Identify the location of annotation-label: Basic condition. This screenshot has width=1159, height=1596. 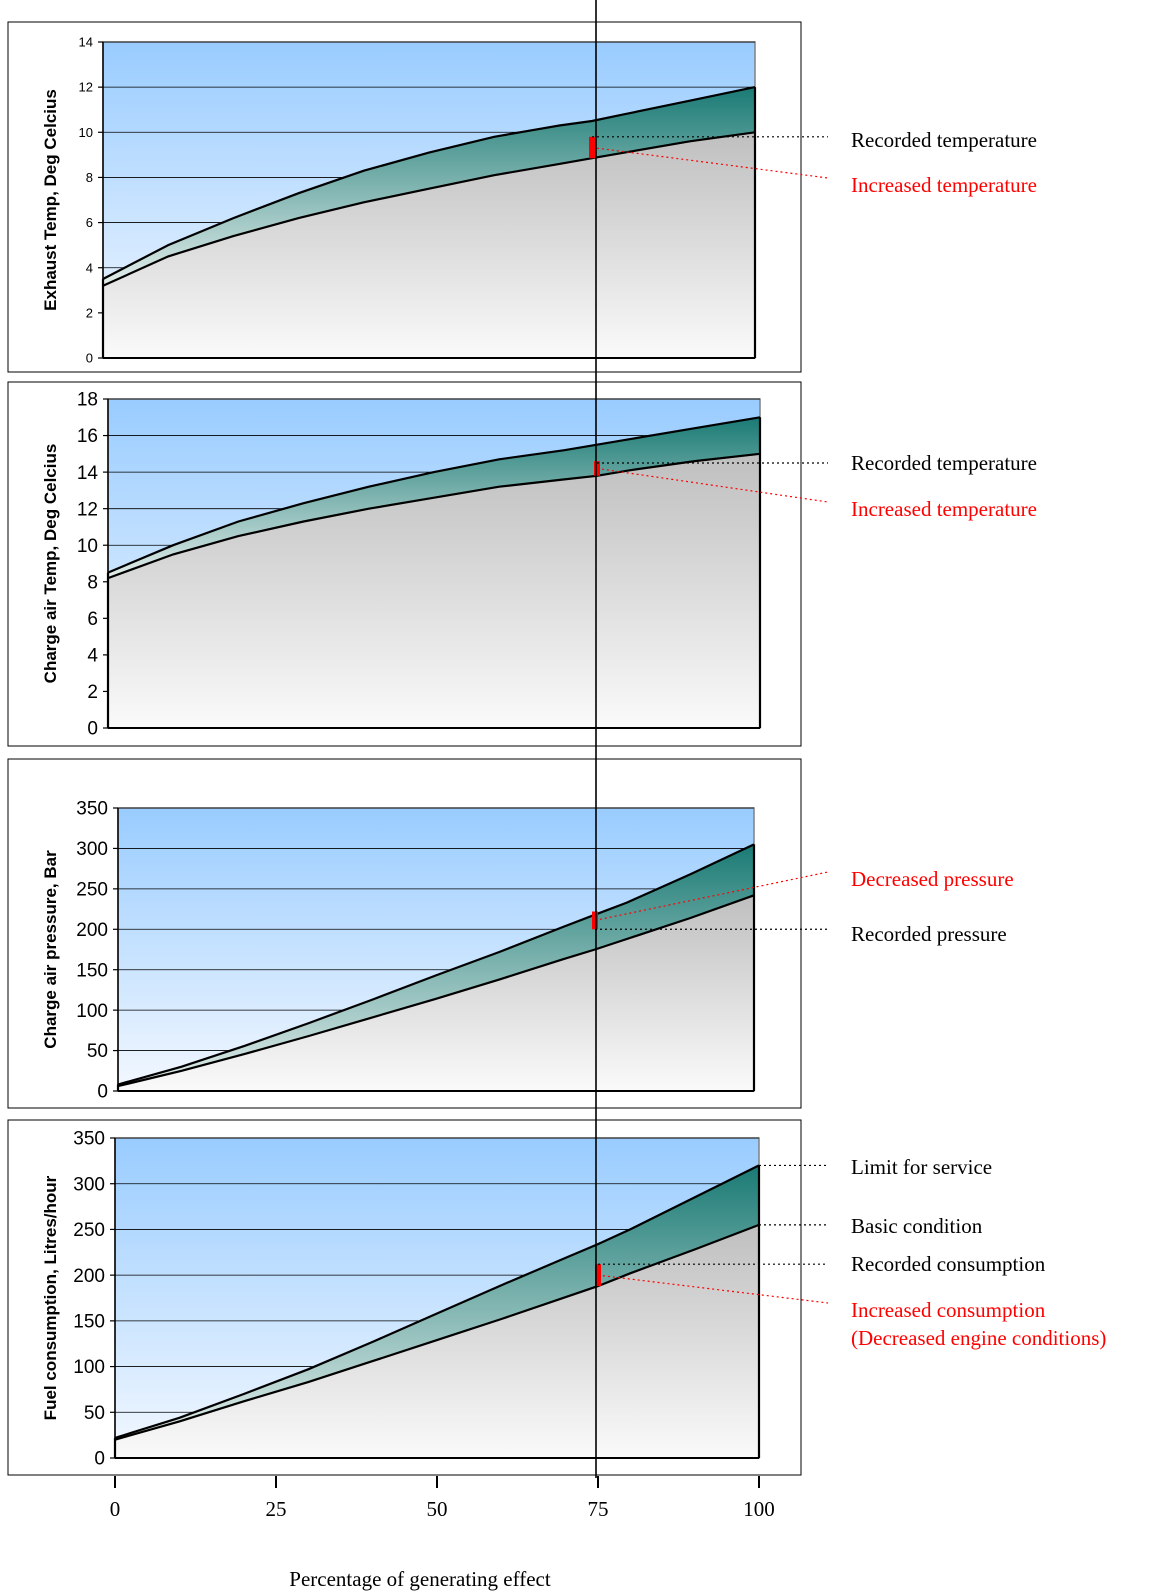
(917, 1226).